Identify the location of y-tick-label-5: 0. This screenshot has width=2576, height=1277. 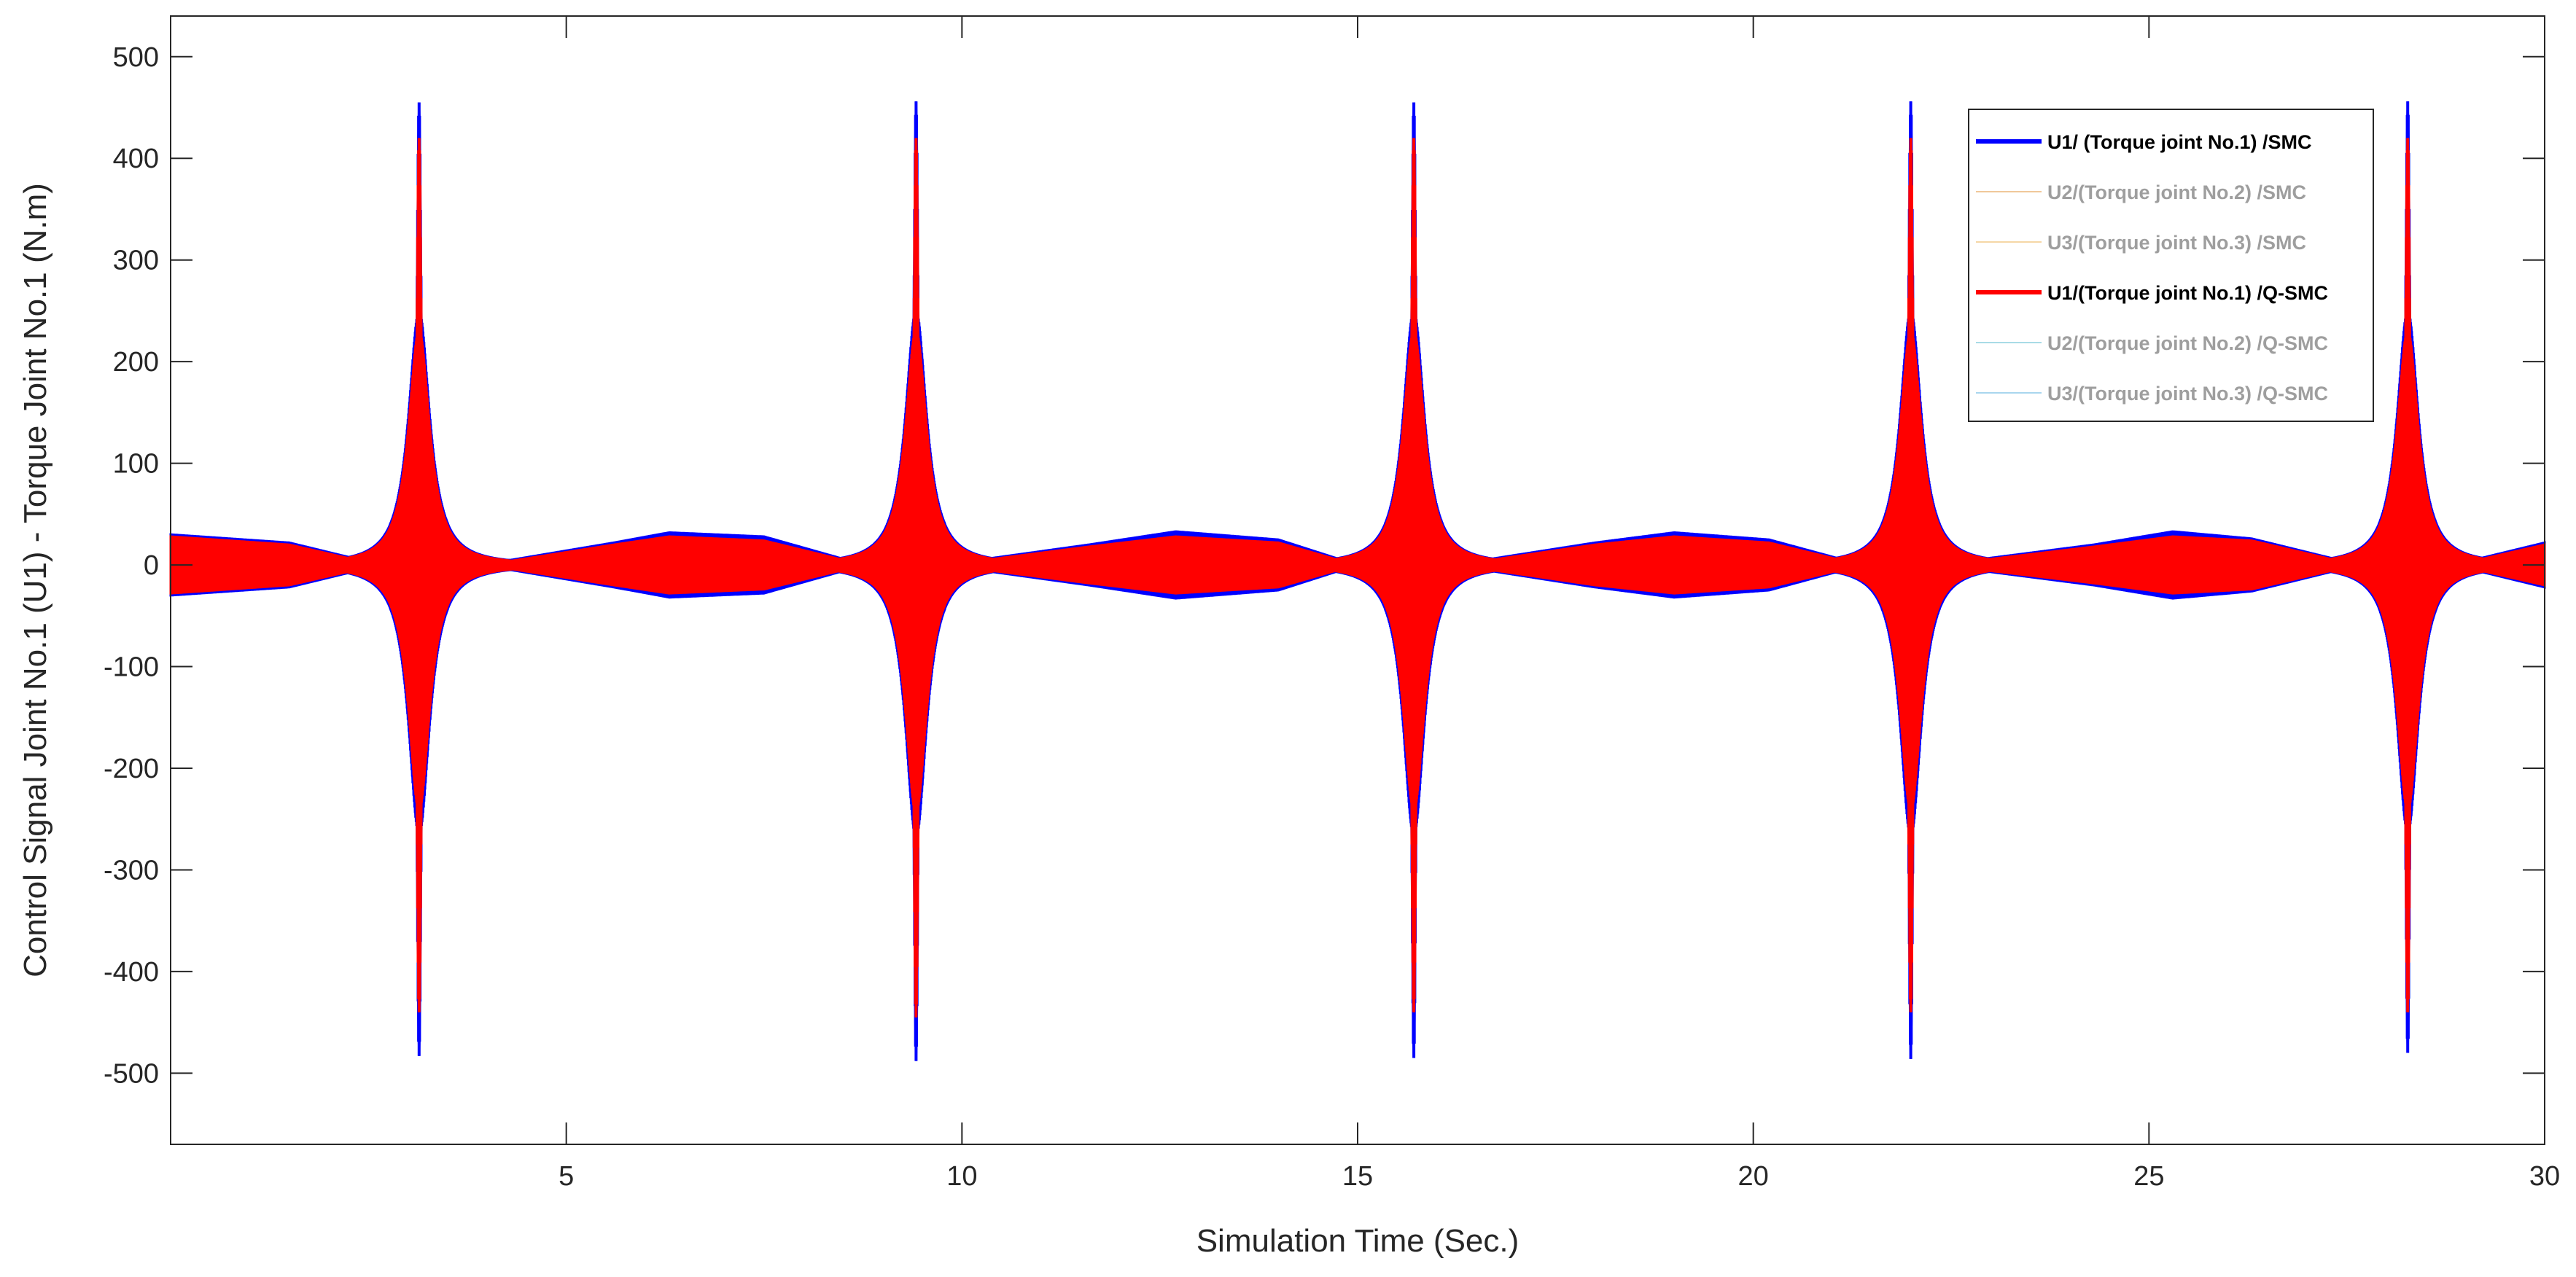
(151, 565).